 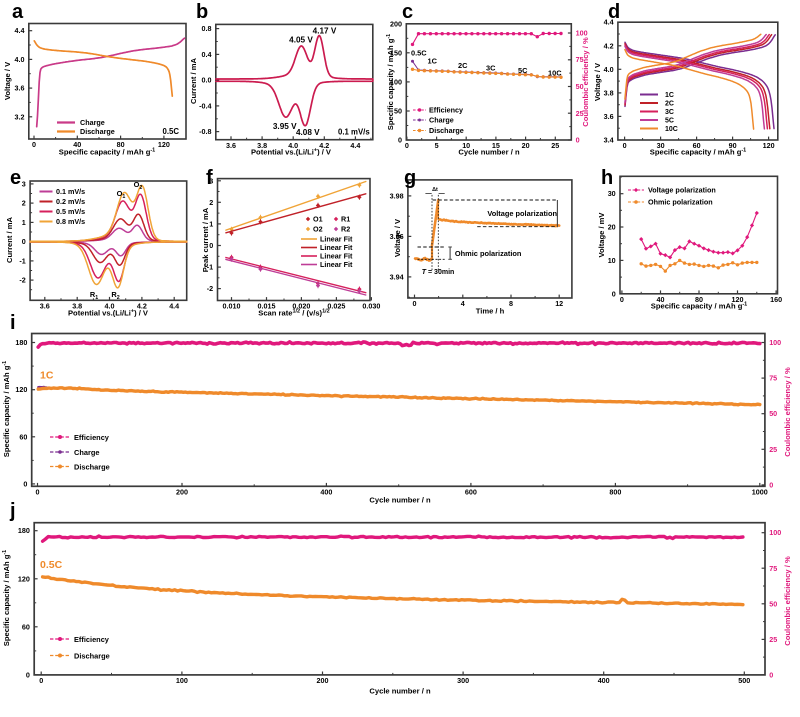 What do you see at coordinates (511, 303) in the screenshot?
I see `svg-text: 8` at bounding box center [511, 303].